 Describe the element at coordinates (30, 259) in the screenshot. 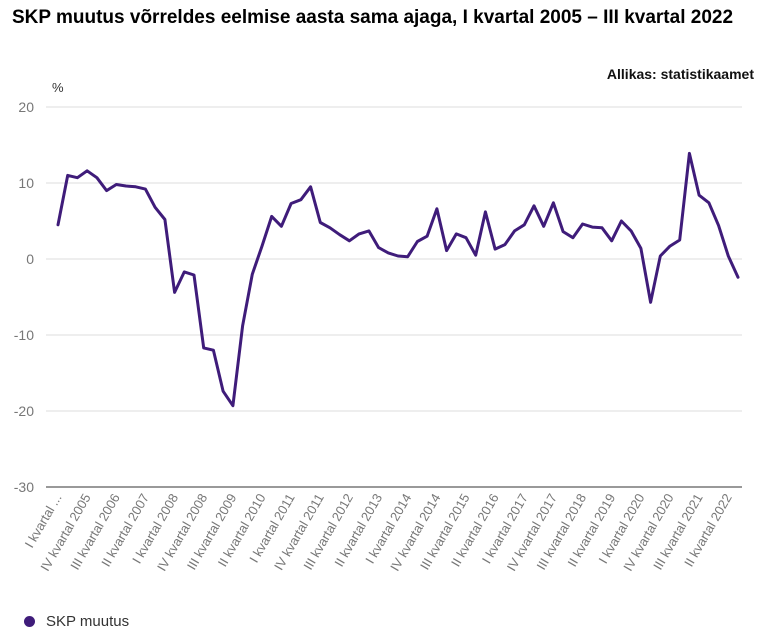

I see `y-tick-label: 0` at that location.